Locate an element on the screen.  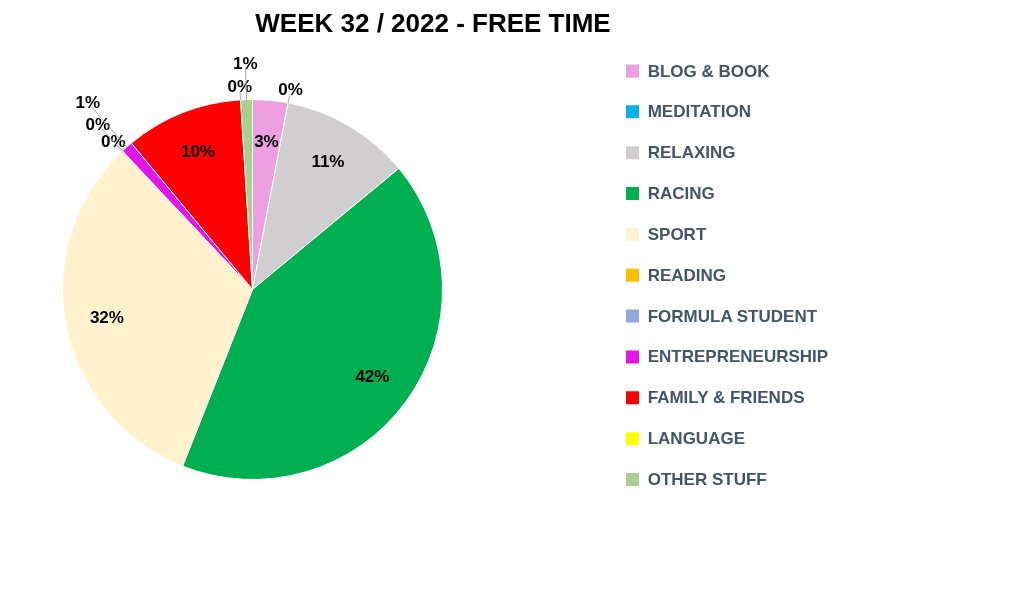
legend-label: LANGUAGE is located at coordinates (696, 439).